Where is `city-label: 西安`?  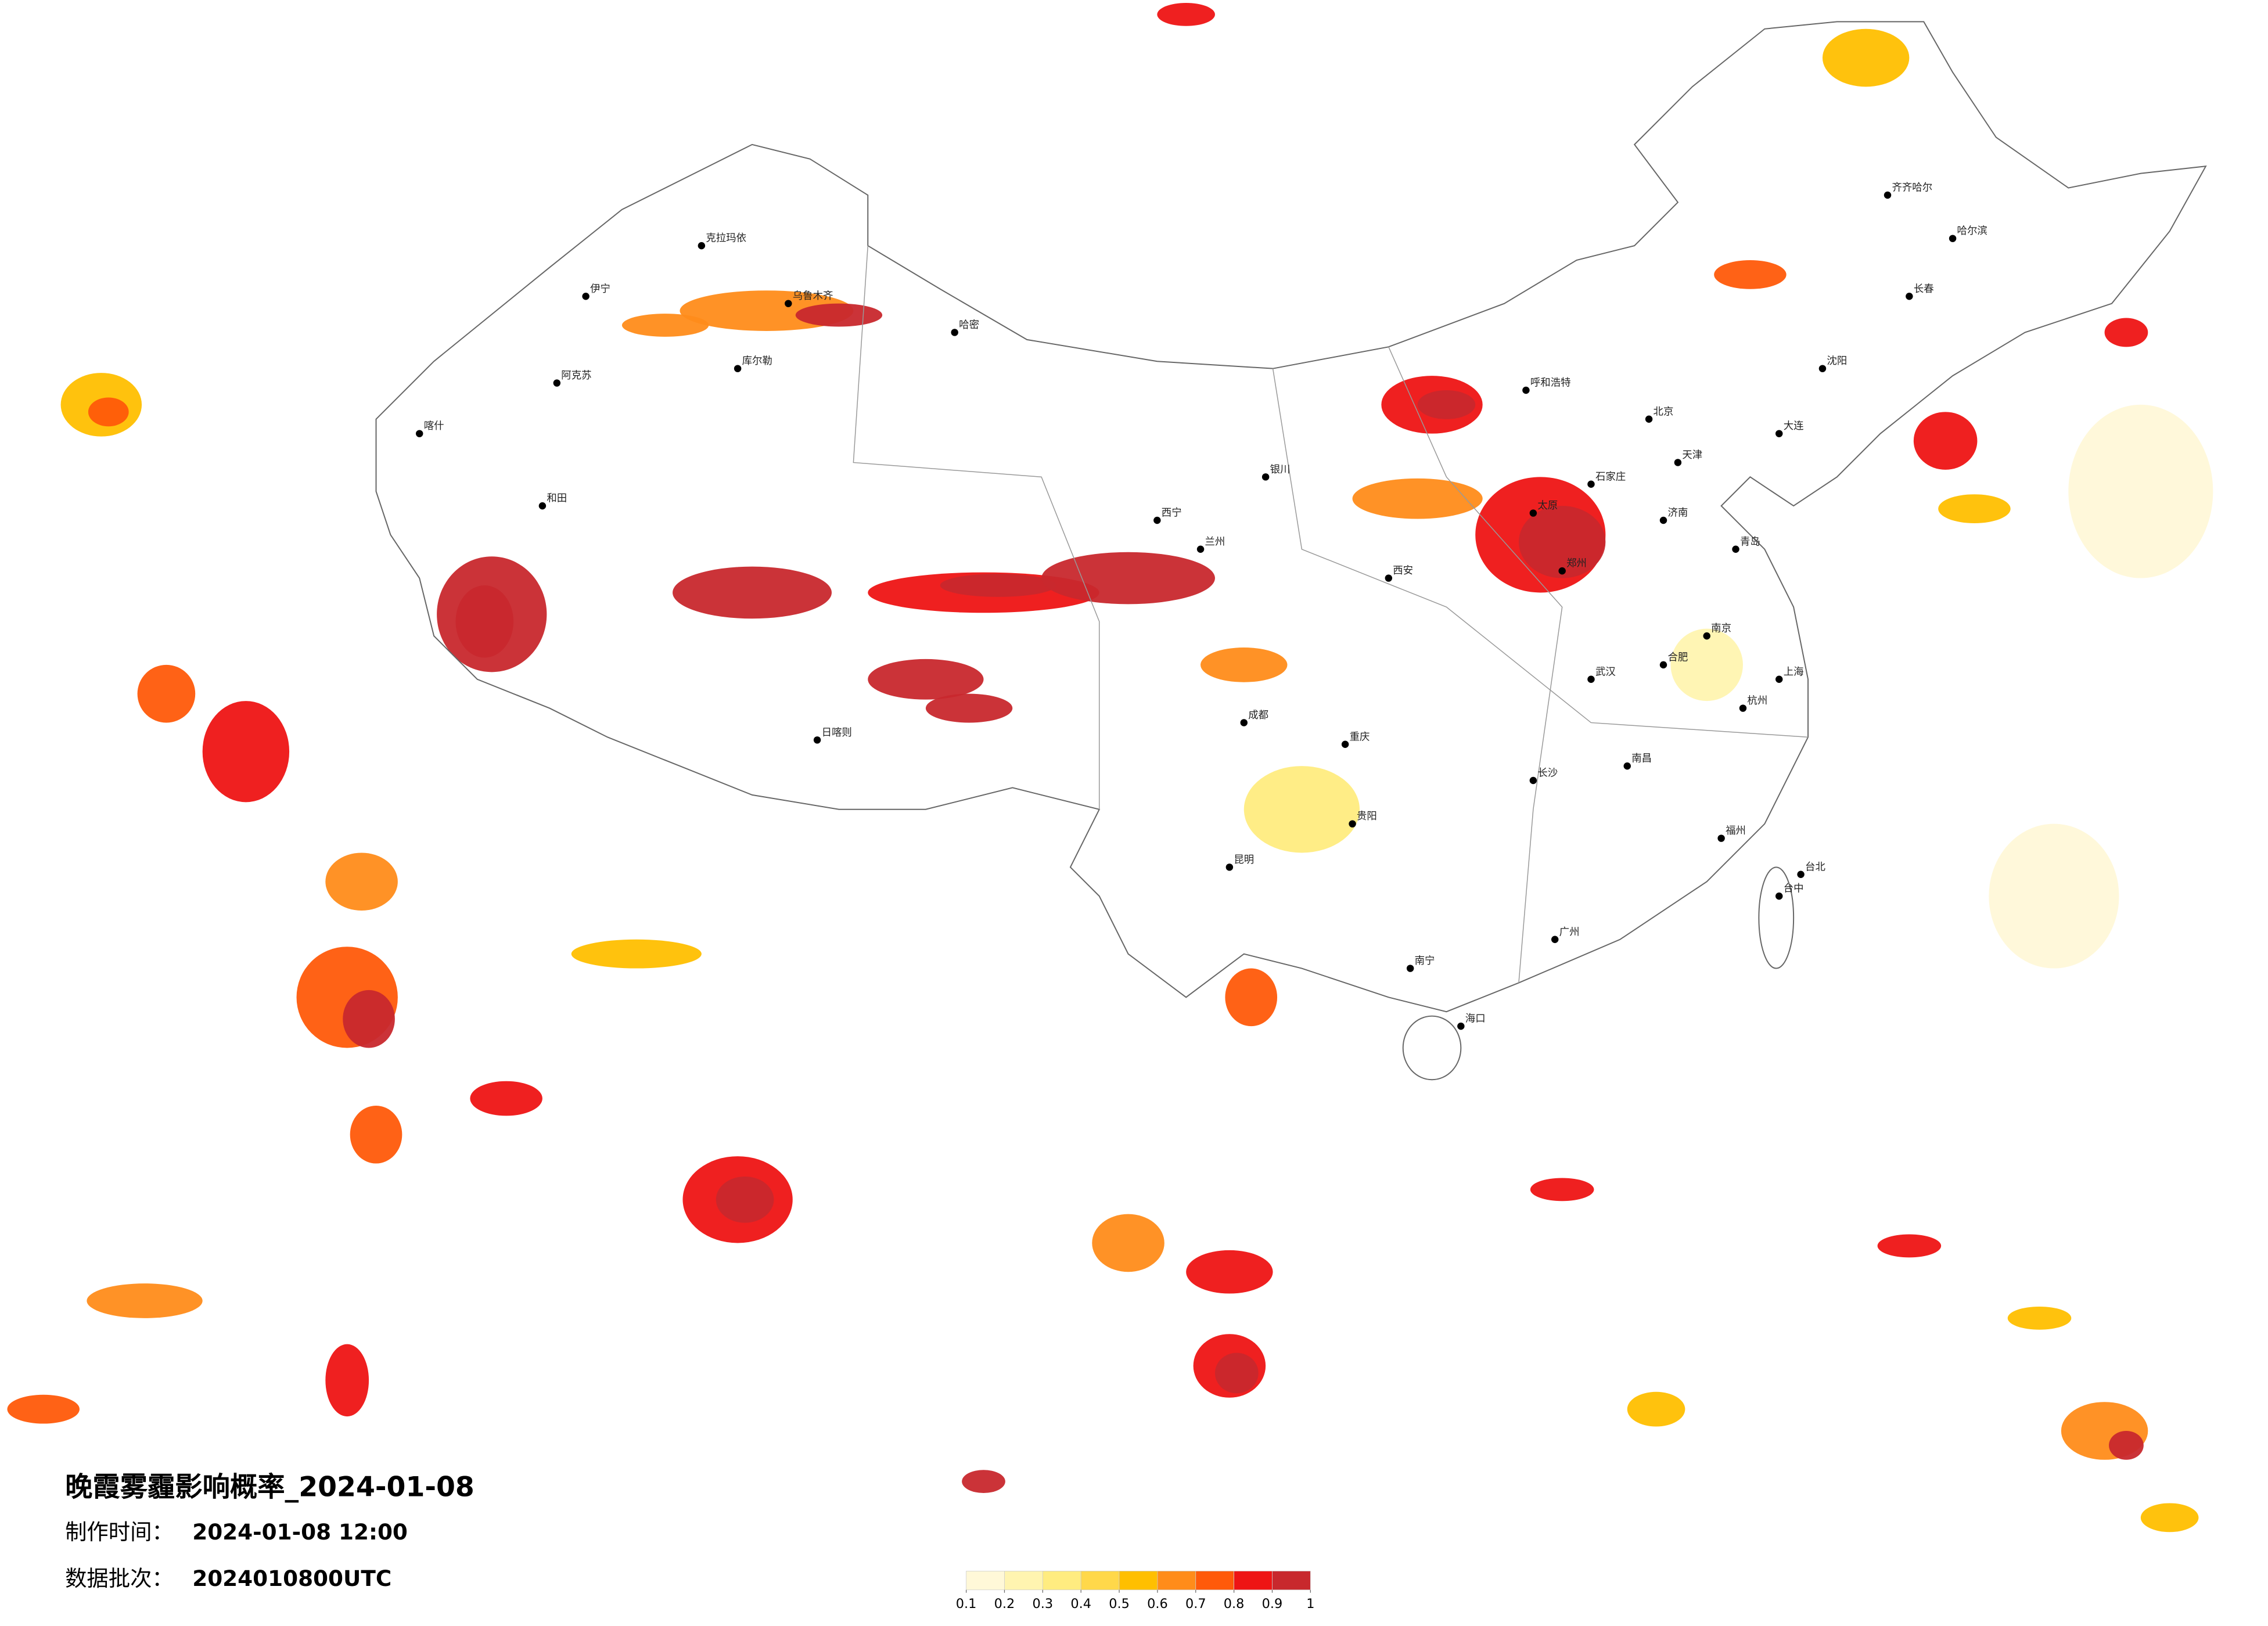 city-label: 西安 is located at coordinates (1403, 571).